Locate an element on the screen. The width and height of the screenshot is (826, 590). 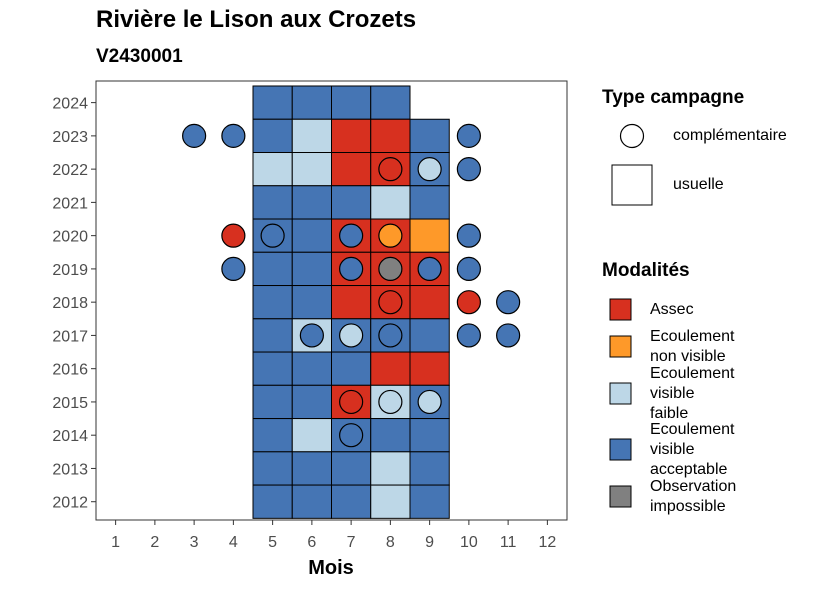
y-tick-label: 2016 is located at coordinates (70, 370).